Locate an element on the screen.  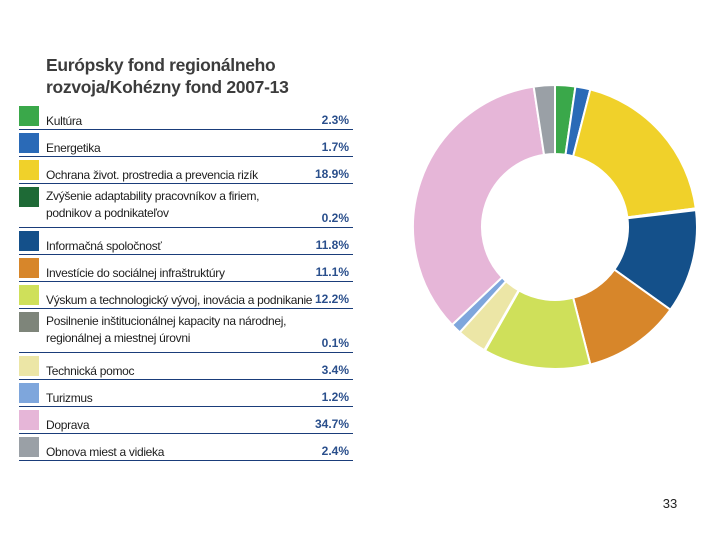
legend-label: Kultúra is located at coordinates (64, 121).